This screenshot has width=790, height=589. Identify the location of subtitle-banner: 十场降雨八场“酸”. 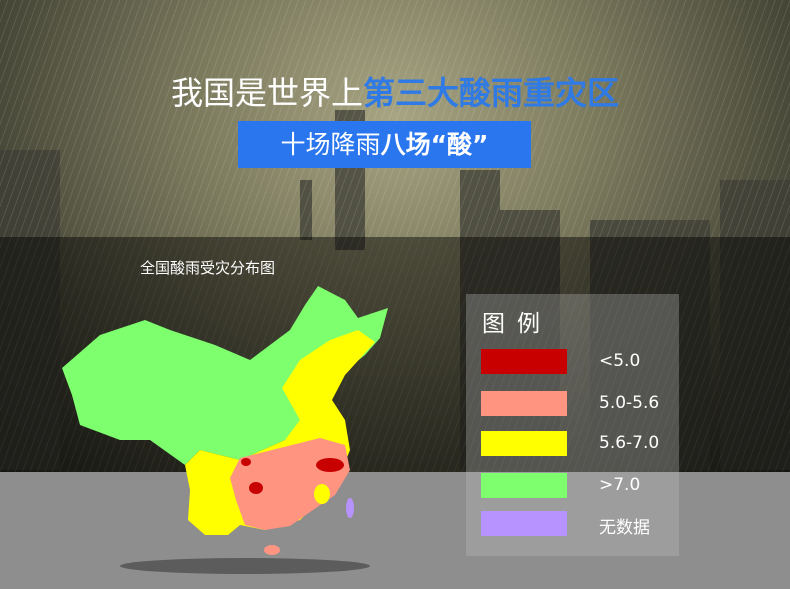
(384, 144).